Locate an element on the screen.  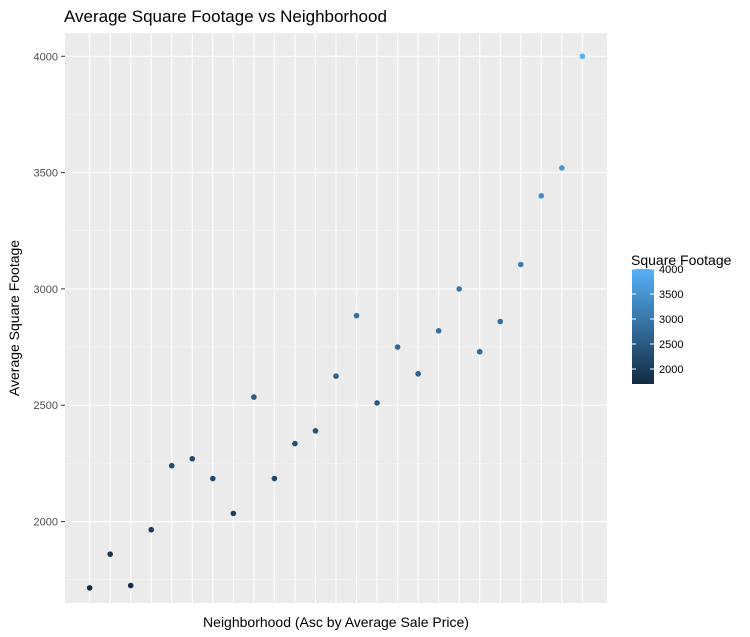
y-axis-ticks: 2000 2500 3000 3500 4000 is located at coordinates (49, 290).